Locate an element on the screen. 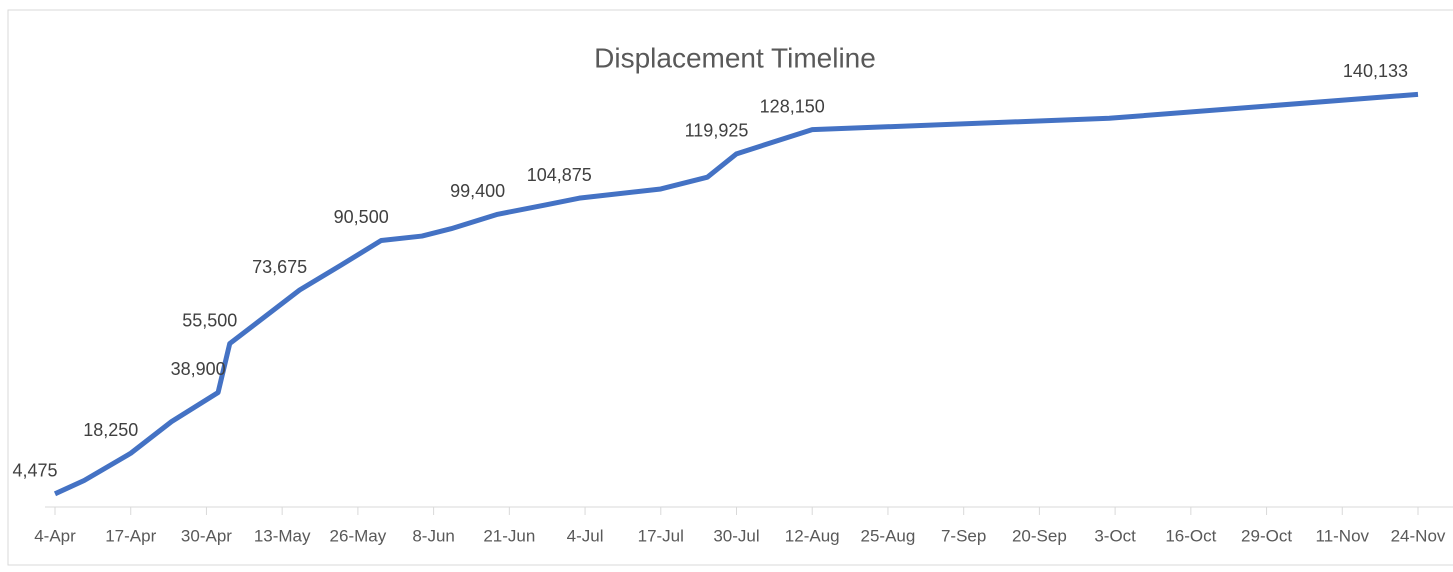  x-tick-label: 25-Aug is located at coordinates (888, 535).